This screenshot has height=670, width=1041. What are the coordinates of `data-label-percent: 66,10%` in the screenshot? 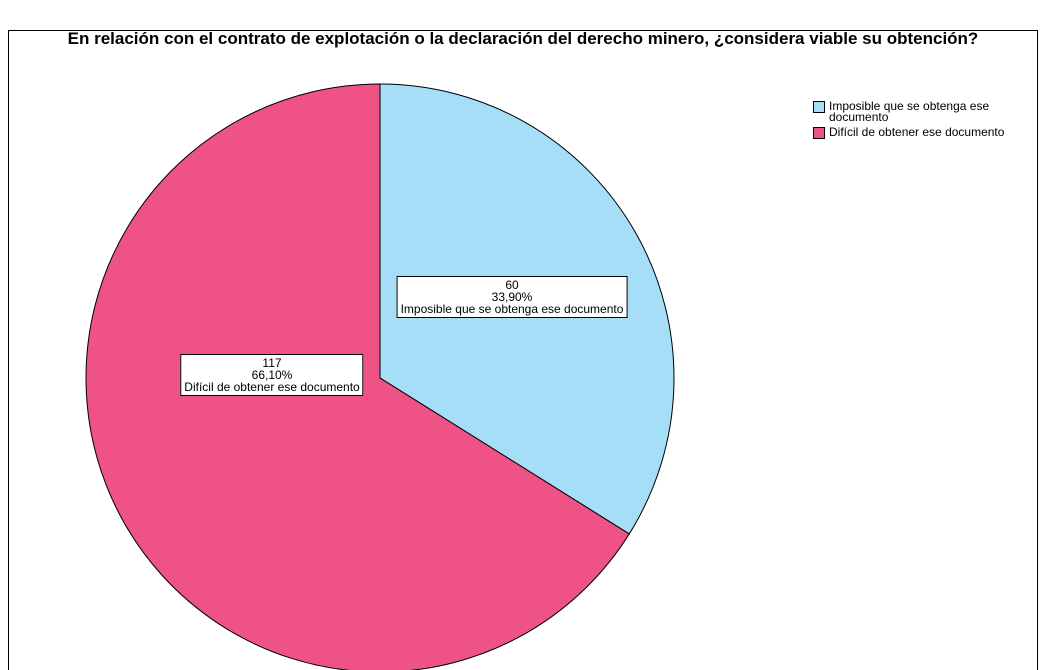 It's located at (272, 375).